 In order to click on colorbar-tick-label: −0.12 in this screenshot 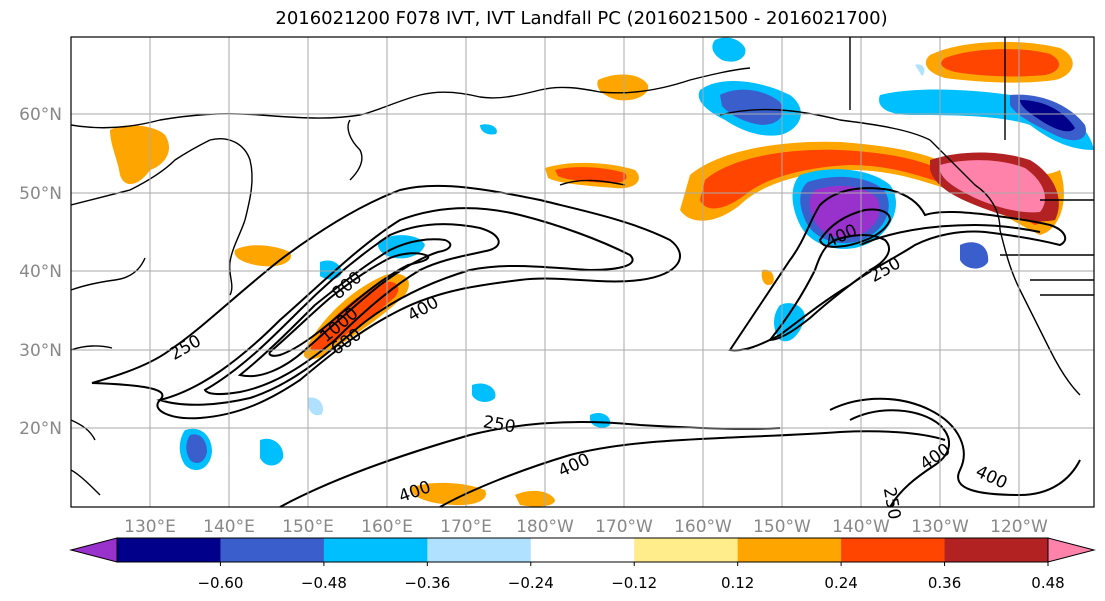, I will do `click(634, 583)`.